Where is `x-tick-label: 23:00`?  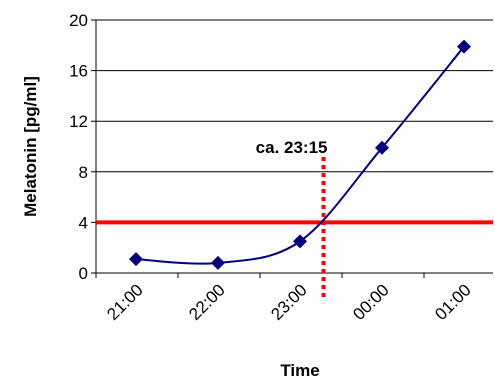 x-tick-label: 23:00 is located at coordinates (289, 302).